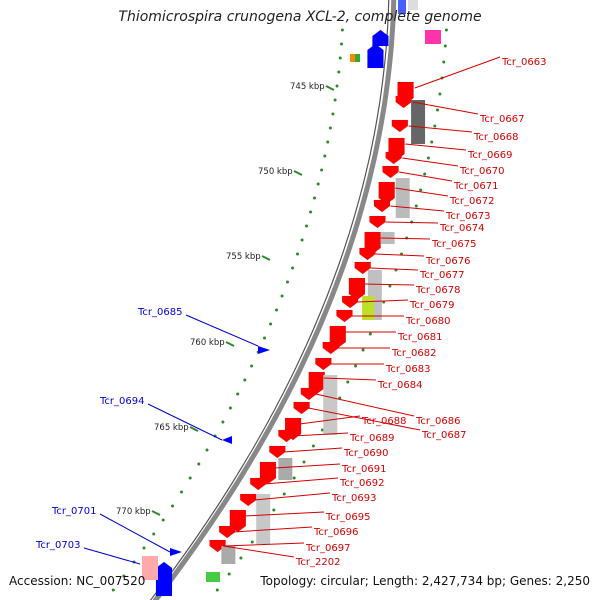  Describe the element at coordinates (317, 562) in the screenshot. I see `forward-gene-label: Tcr_2202` at that location.